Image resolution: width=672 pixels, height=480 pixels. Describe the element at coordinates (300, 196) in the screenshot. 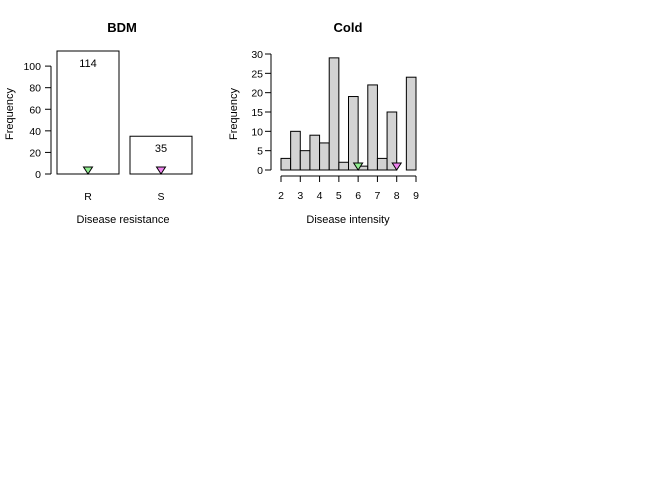

I see `cold-x-tick-label: 3` at that location.